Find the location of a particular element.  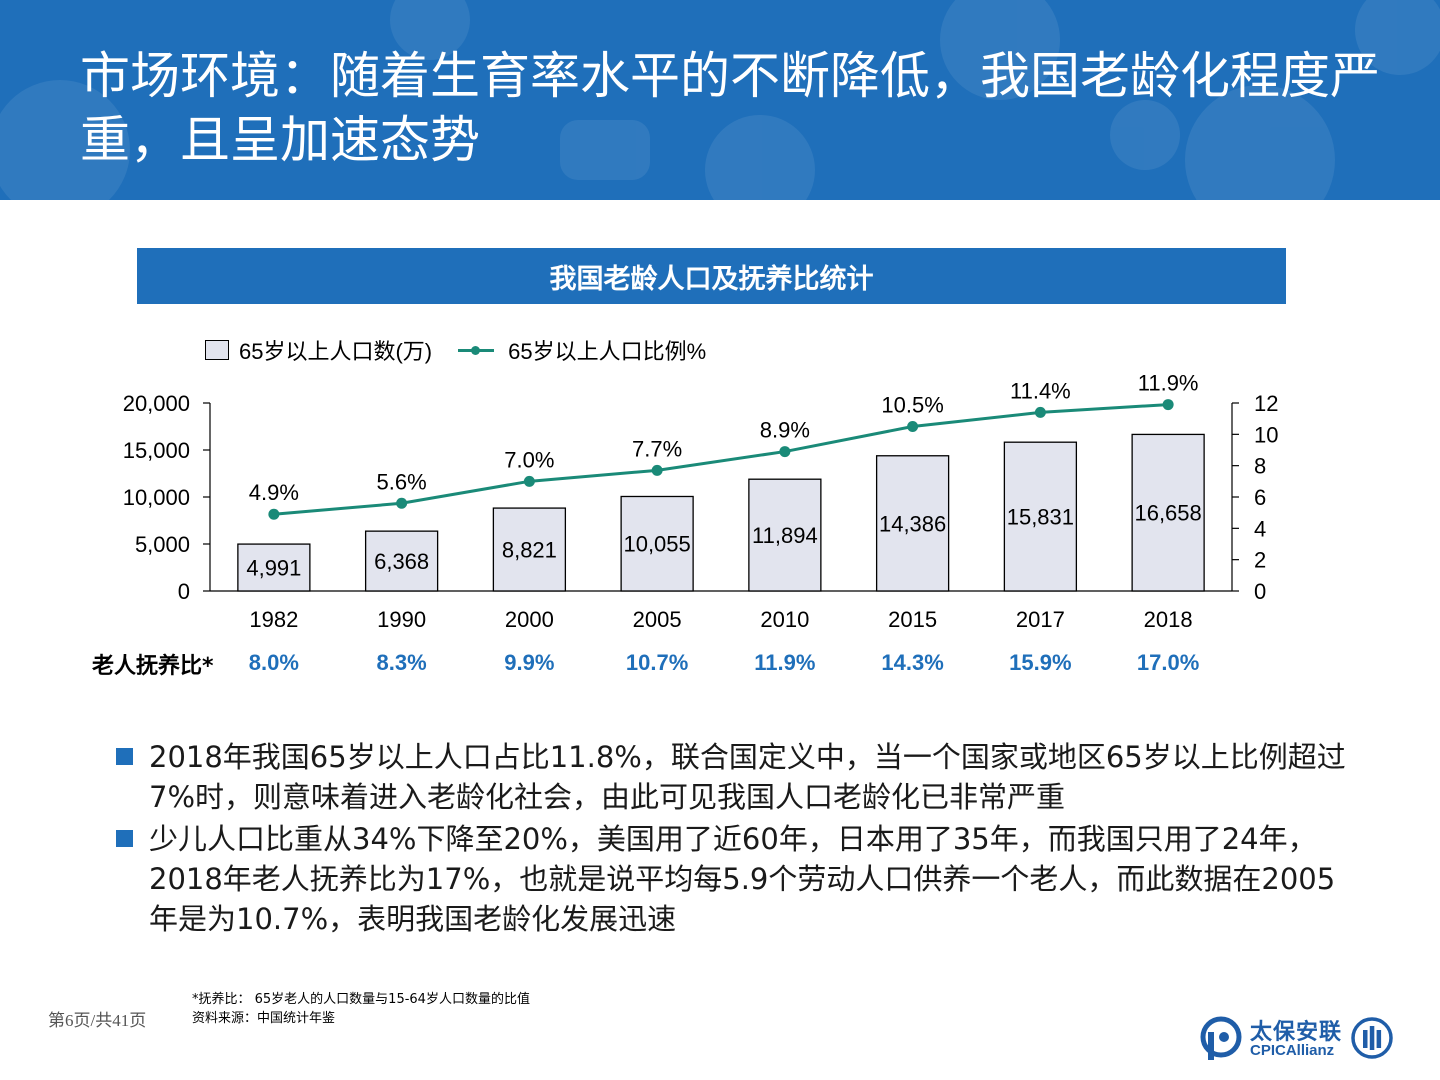

bar-value-label: 10,055 is located at coordinates (656, 544).